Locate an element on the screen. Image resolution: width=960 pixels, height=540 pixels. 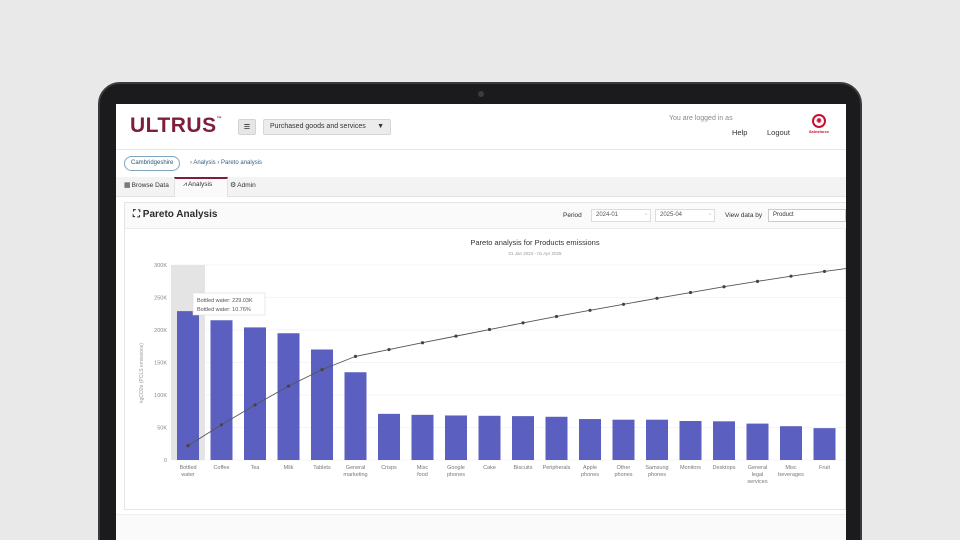
y-tick-label: 100K is located at coordinates (160, 396).